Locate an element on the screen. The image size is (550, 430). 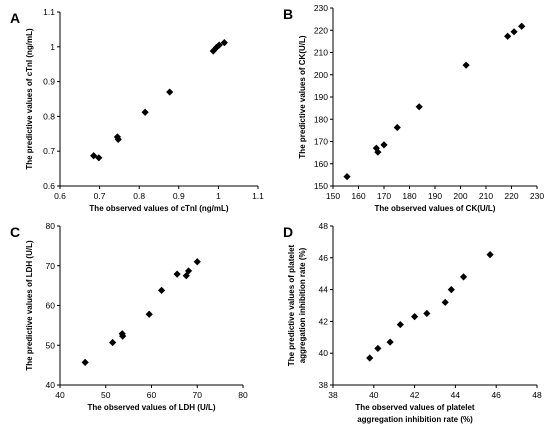
y-tick-label: 0.6 is located at coordinates (49, 186).